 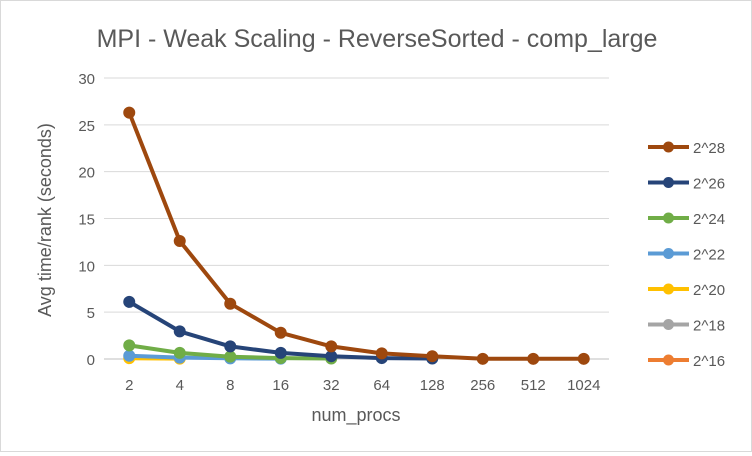 I want to click on x-tick-label: 64, so click(x=381, y=385).